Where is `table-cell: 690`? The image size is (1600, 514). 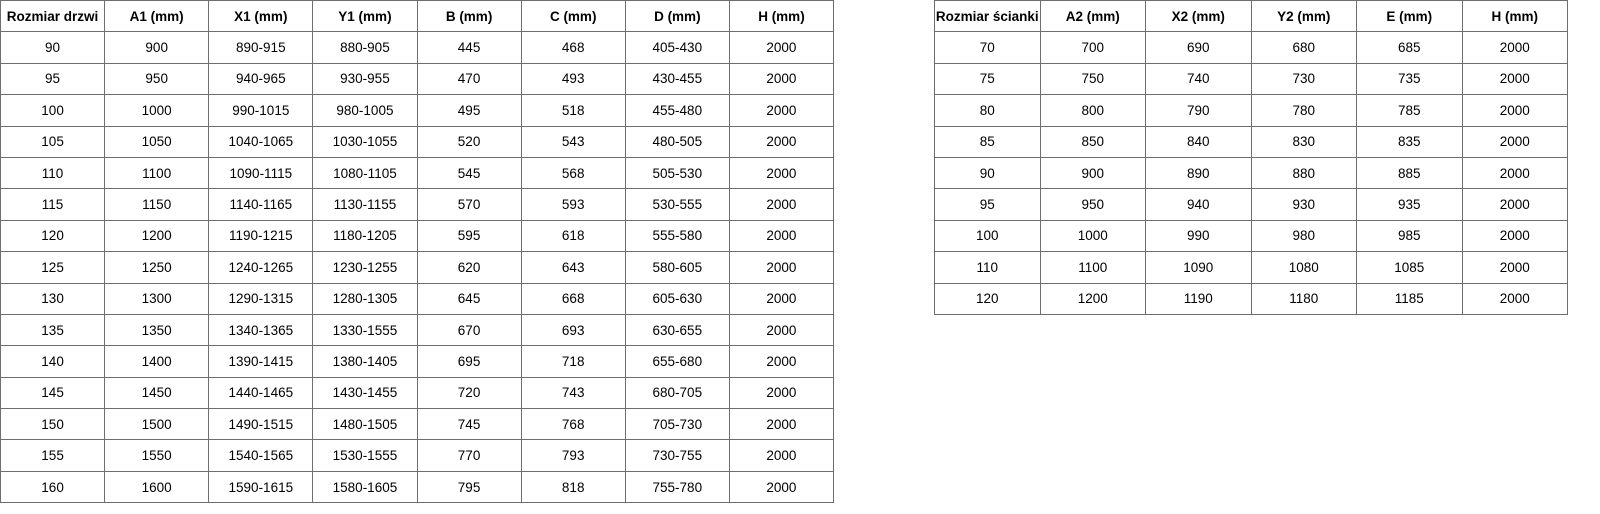
table-cell: 690 is located at coordinates (1198, 47).